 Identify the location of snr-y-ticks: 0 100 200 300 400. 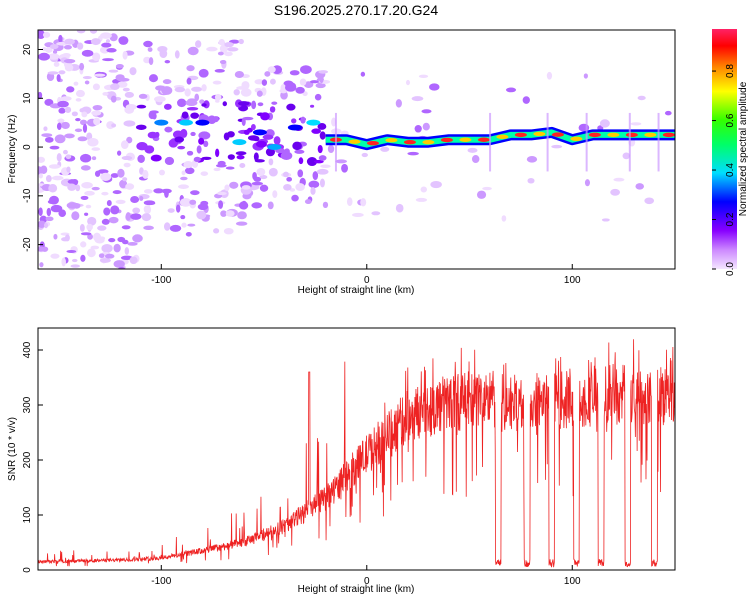
(32, 457).